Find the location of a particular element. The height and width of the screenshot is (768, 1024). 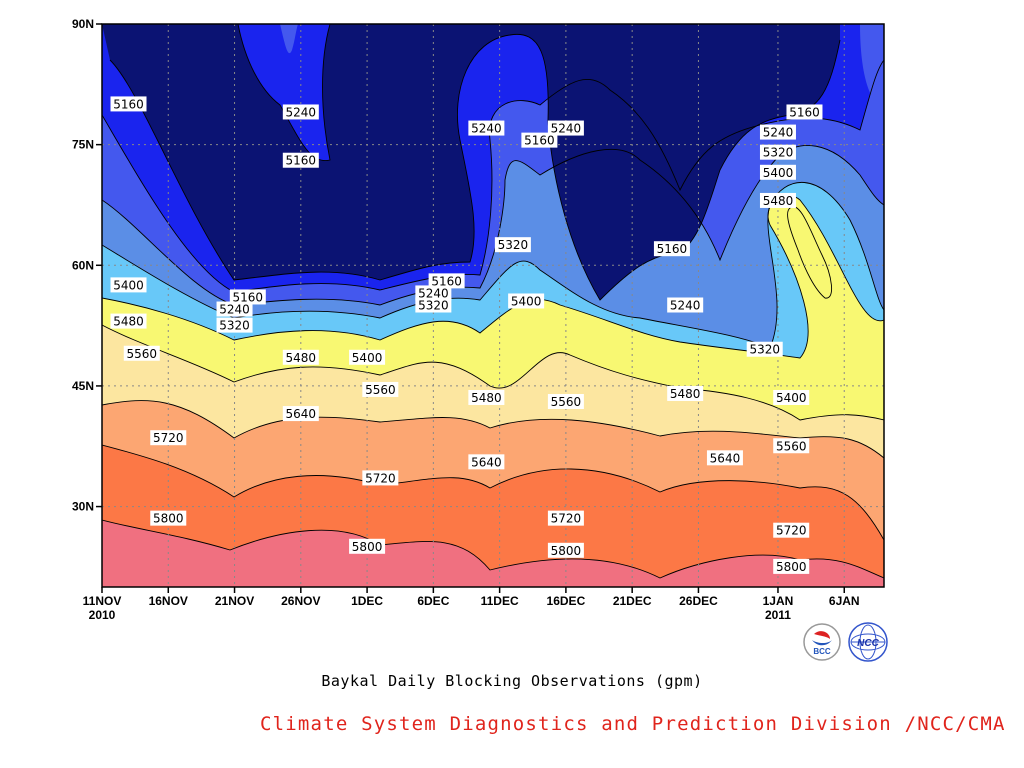

x-tick-label: 6JAN is located at coordinates (844, 601).